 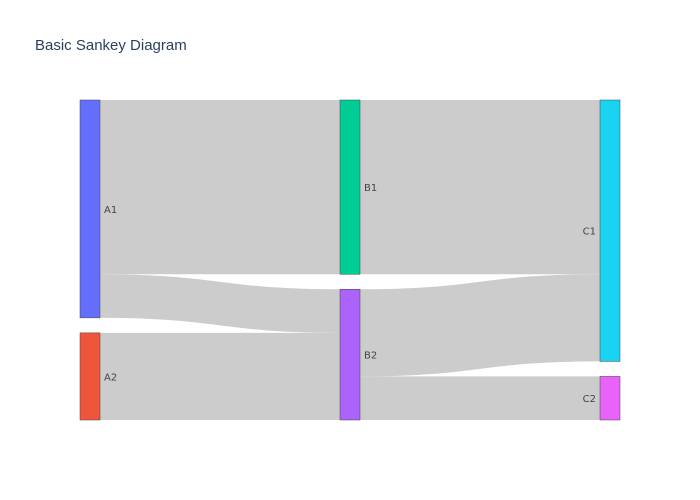 What do you see at coordinates (220, 303) in the screenshot?
I see `link-A1-B2` at bounding box center [220, 303].